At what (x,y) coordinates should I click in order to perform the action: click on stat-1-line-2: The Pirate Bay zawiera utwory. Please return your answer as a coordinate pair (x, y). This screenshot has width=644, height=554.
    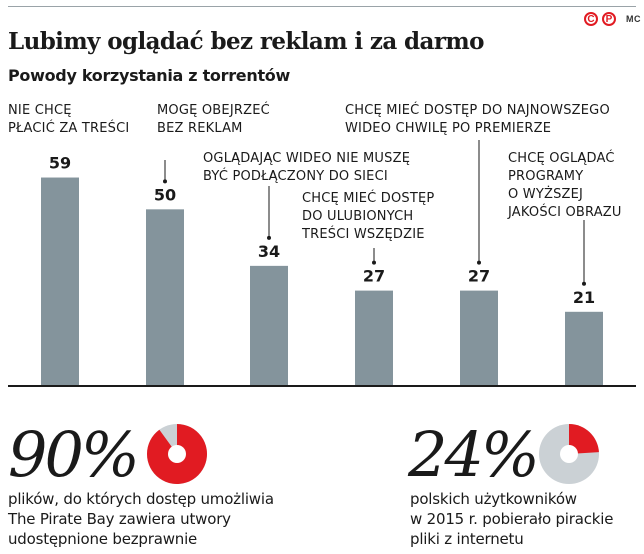
    Looking at the image, I should click on (119, 519).